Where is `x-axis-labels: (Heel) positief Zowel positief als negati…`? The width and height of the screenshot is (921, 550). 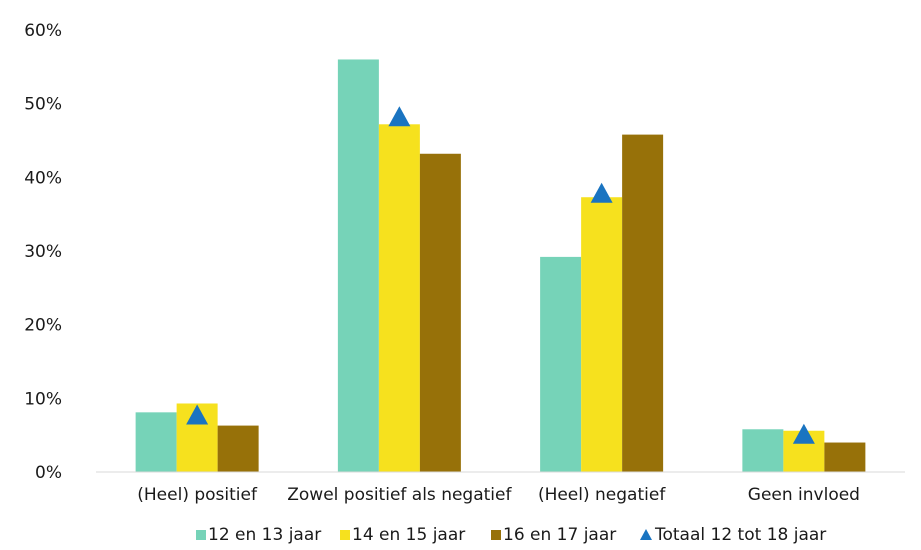 x-axis-labels: (Heel) positief Zowel positief als negati… is located at coordinates (498, 495).